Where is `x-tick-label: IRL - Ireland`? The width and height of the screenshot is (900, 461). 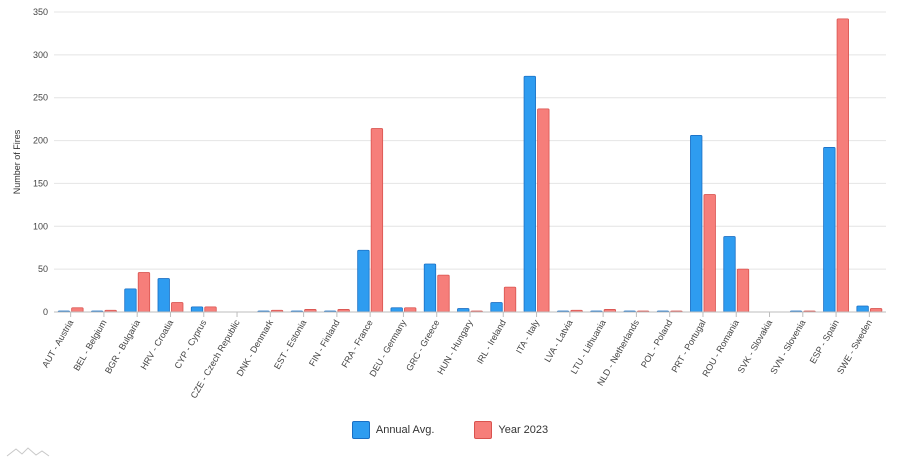
x-tick-label: IRL - Ireland is located at coordinates (491, 342).